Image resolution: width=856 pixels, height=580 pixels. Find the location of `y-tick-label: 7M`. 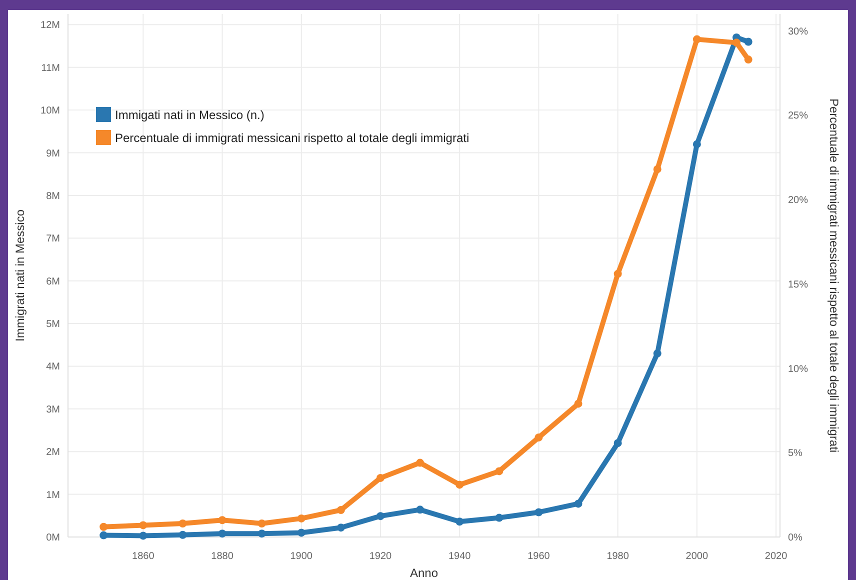

y-tick-label: 7M is located at coordinates (53, 239).